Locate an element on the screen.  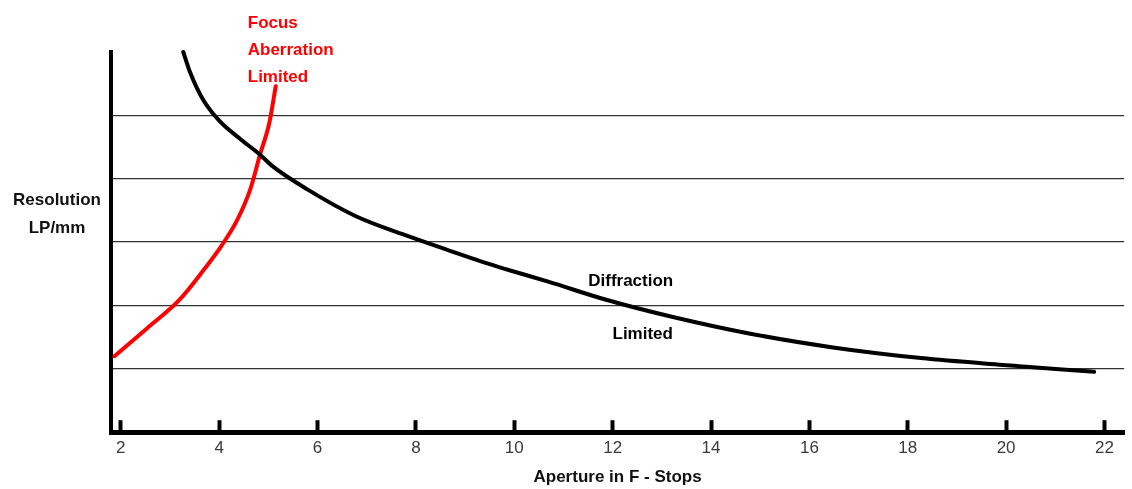
x-tick-label: 10 is located at coordinates (514, 448).